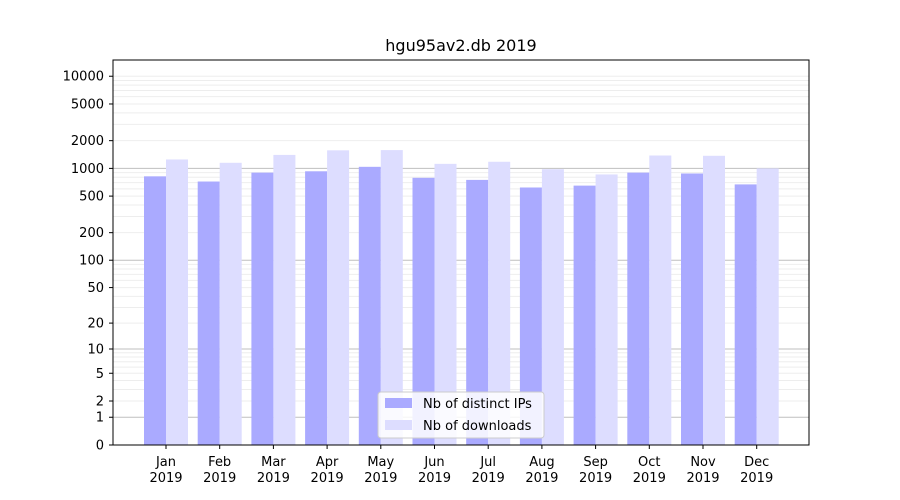 Image resolution: width=900 pixels, height=500 pixels. What do you see at coordinates (702, 470) in the screenshot?
I see `x-tick-label: Nov 2019` at bounding box center [702, 470].